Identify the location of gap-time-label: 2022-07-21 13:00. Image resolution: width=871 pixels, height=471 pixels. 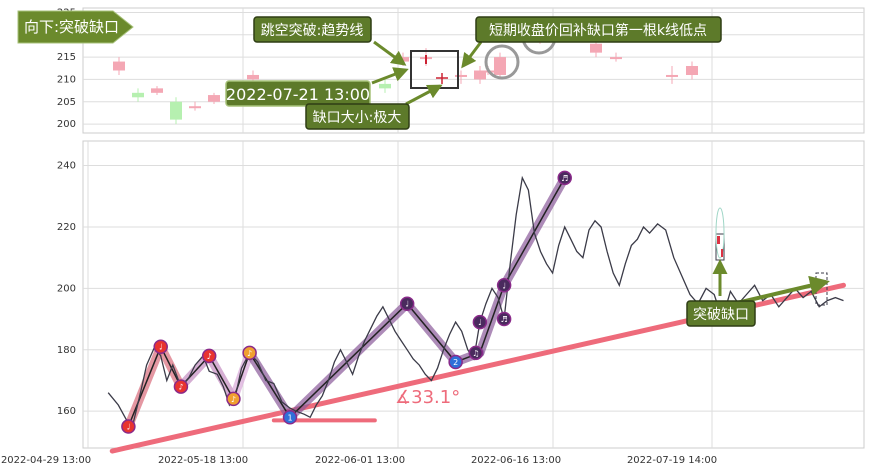
(298, 93).